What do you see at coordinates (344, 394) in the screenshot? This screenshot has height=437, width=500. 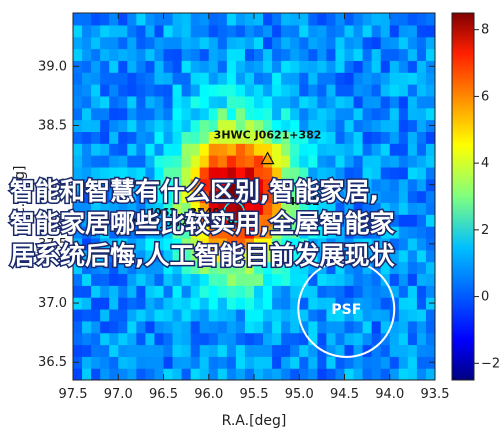 I see `x-tick-label: 94.5` at bounding box center [344, 394].